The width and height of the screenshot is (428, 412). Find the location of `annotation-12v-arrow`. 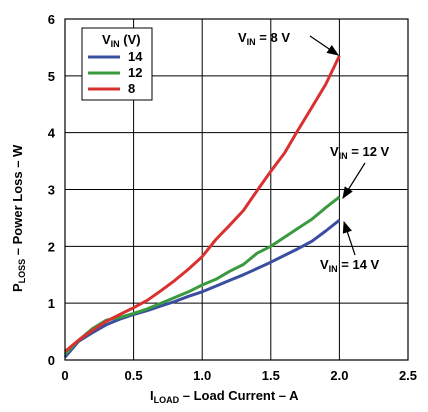

annotation-12v-arrow is located at coordinates (354, 181).